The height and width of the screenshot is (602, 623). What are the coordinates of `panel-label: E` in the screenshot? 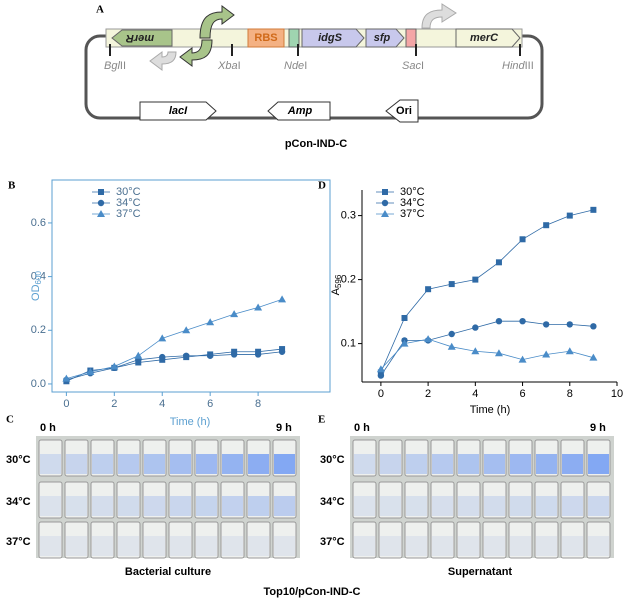 It's located at (321, 420).